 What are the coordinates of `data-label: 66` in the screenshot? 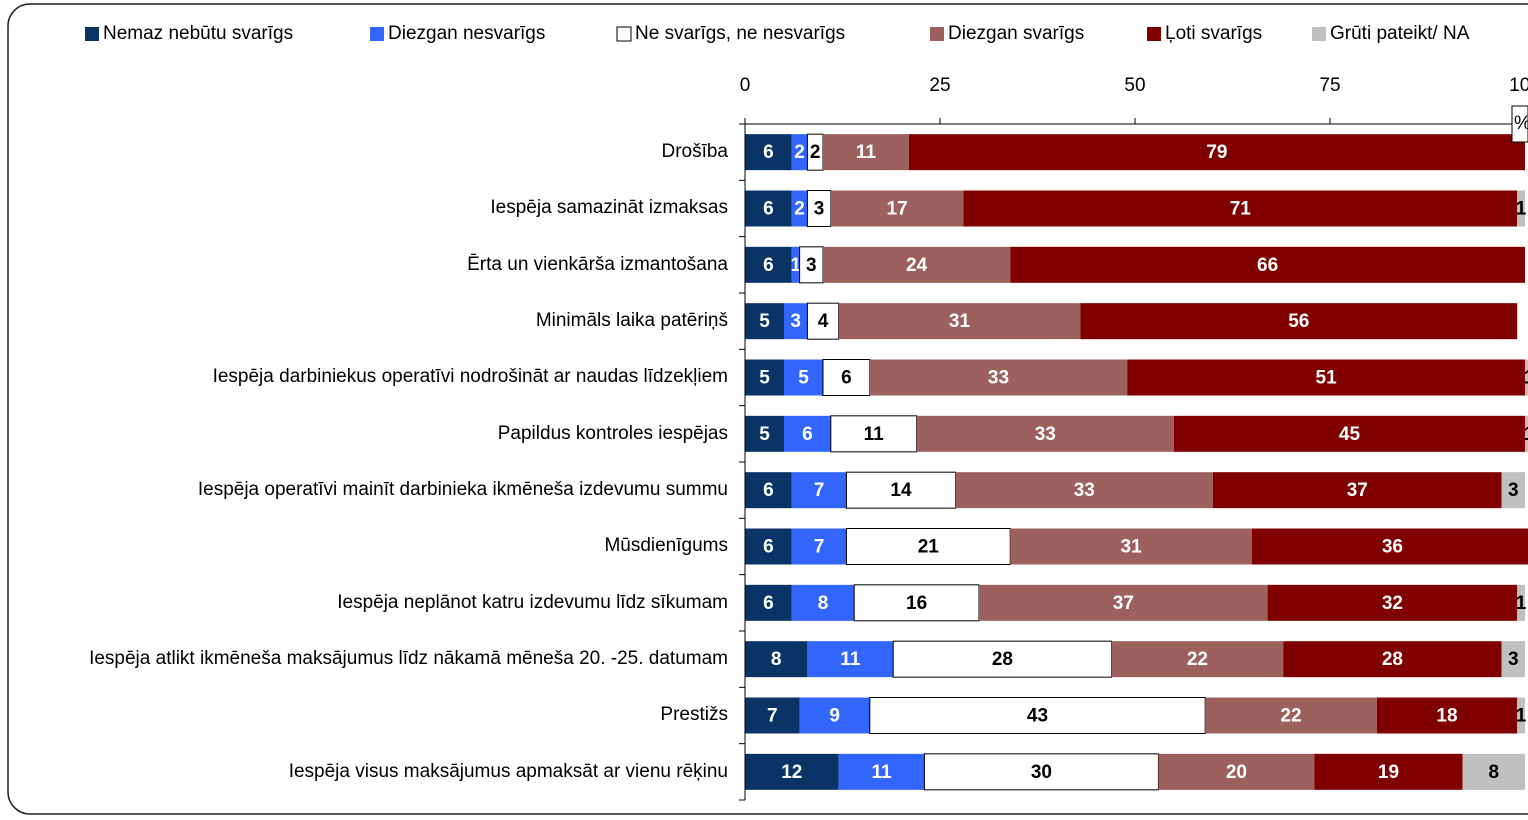 It's located at (1267, 265).